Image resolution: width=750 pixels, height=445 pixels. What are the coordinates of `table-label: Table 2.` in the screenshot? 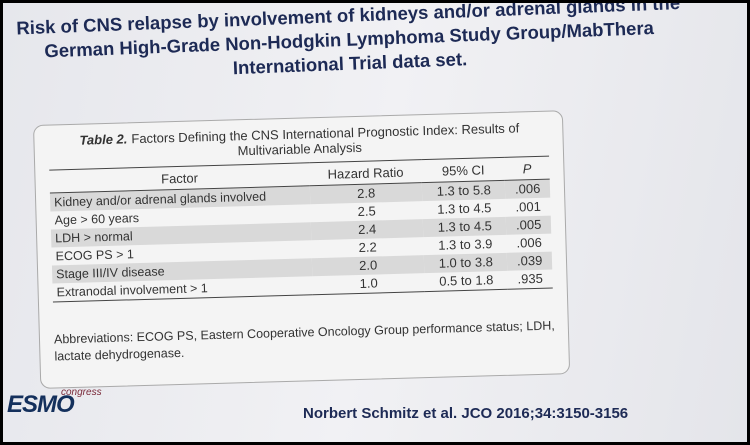 It's located at (103, 139).